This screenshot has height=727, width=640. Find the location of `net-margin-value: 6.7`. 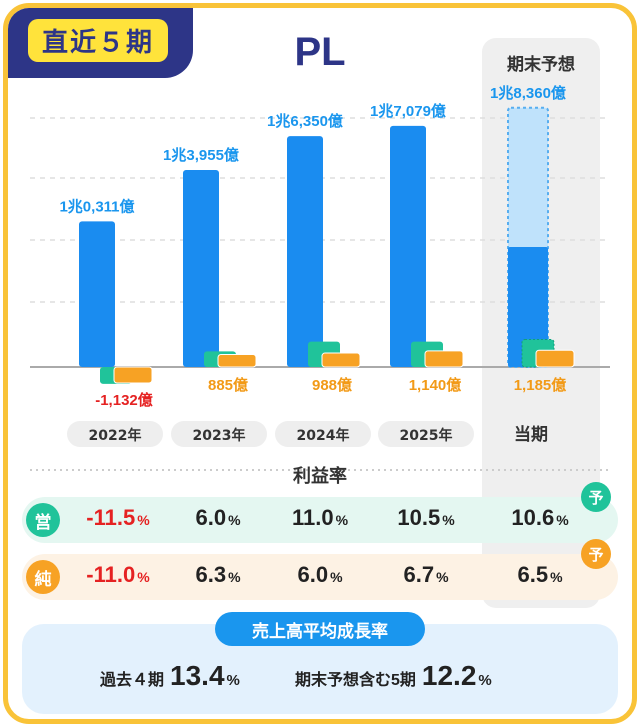

net-margin-value: 6.7 is located at coordinates (419, 574).